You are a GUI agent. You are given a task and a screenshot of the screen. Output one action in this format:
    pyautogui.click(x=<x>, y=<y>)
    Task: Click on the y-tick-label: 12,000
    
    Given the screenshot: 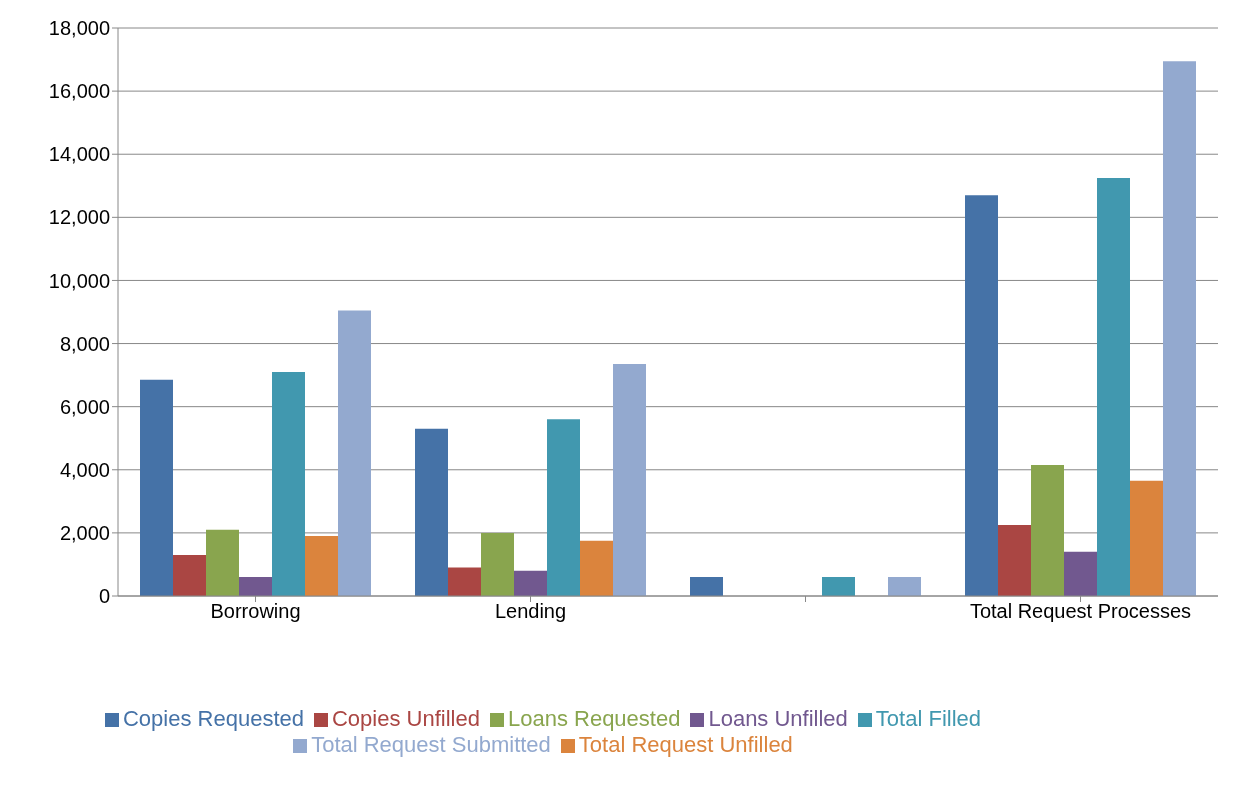 What is the action you would take?
    pyautogui.click(x=79, y=217)
    